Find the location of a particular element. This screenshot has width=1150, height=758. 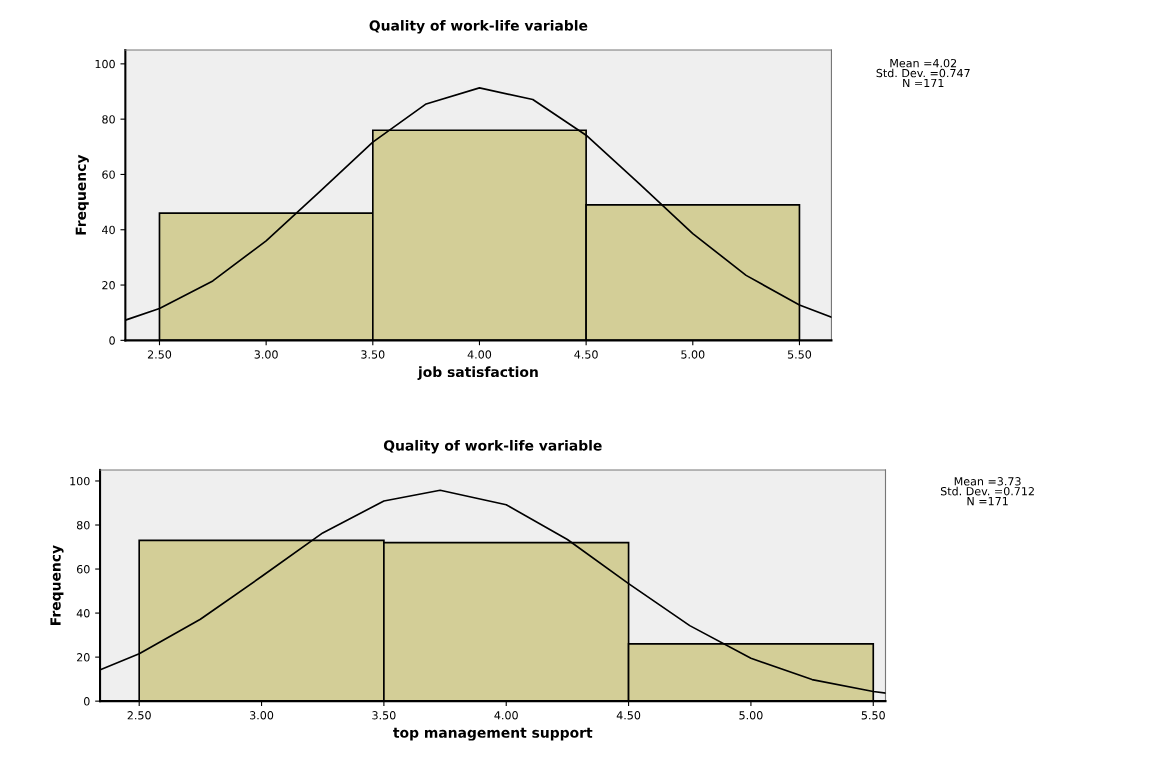

x-axis-title: job satisfaction is located at coordinates (477, 373).